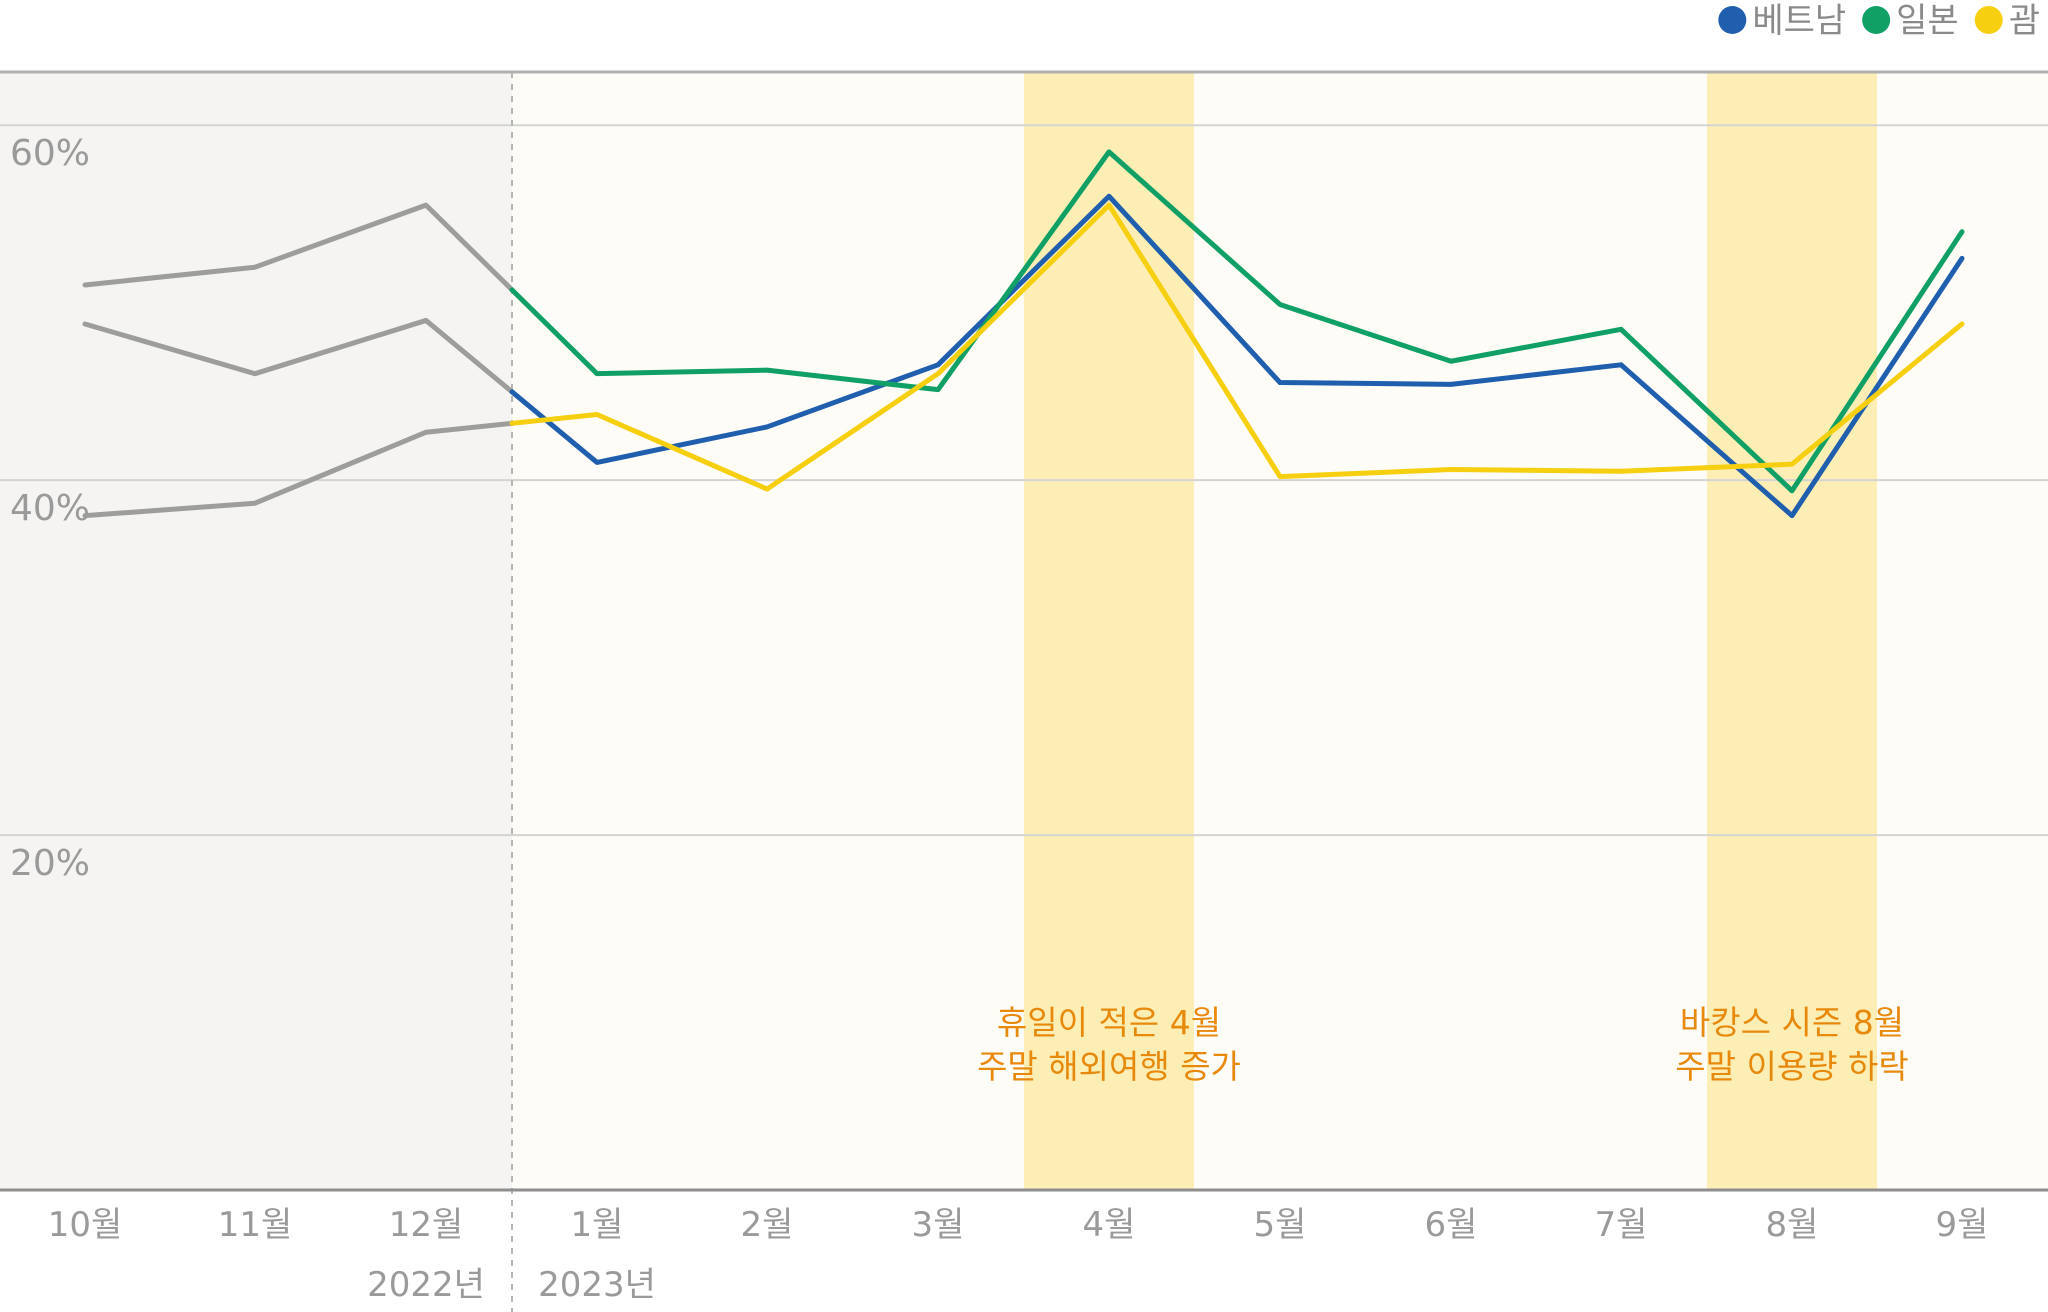  What do you see at coordinates (50, 153) in the screenshot?
I see `y-tick-label: 60%` at bounding box center [50, 153].